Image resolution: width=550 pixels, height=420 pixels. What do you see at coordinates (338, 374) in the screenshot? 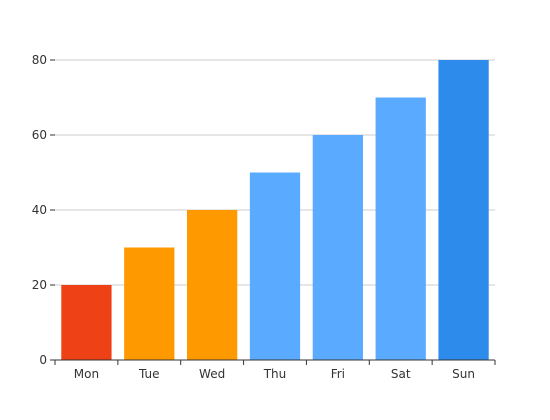
I see `x-tick-label: Fri` at bounding box center [338, 374].